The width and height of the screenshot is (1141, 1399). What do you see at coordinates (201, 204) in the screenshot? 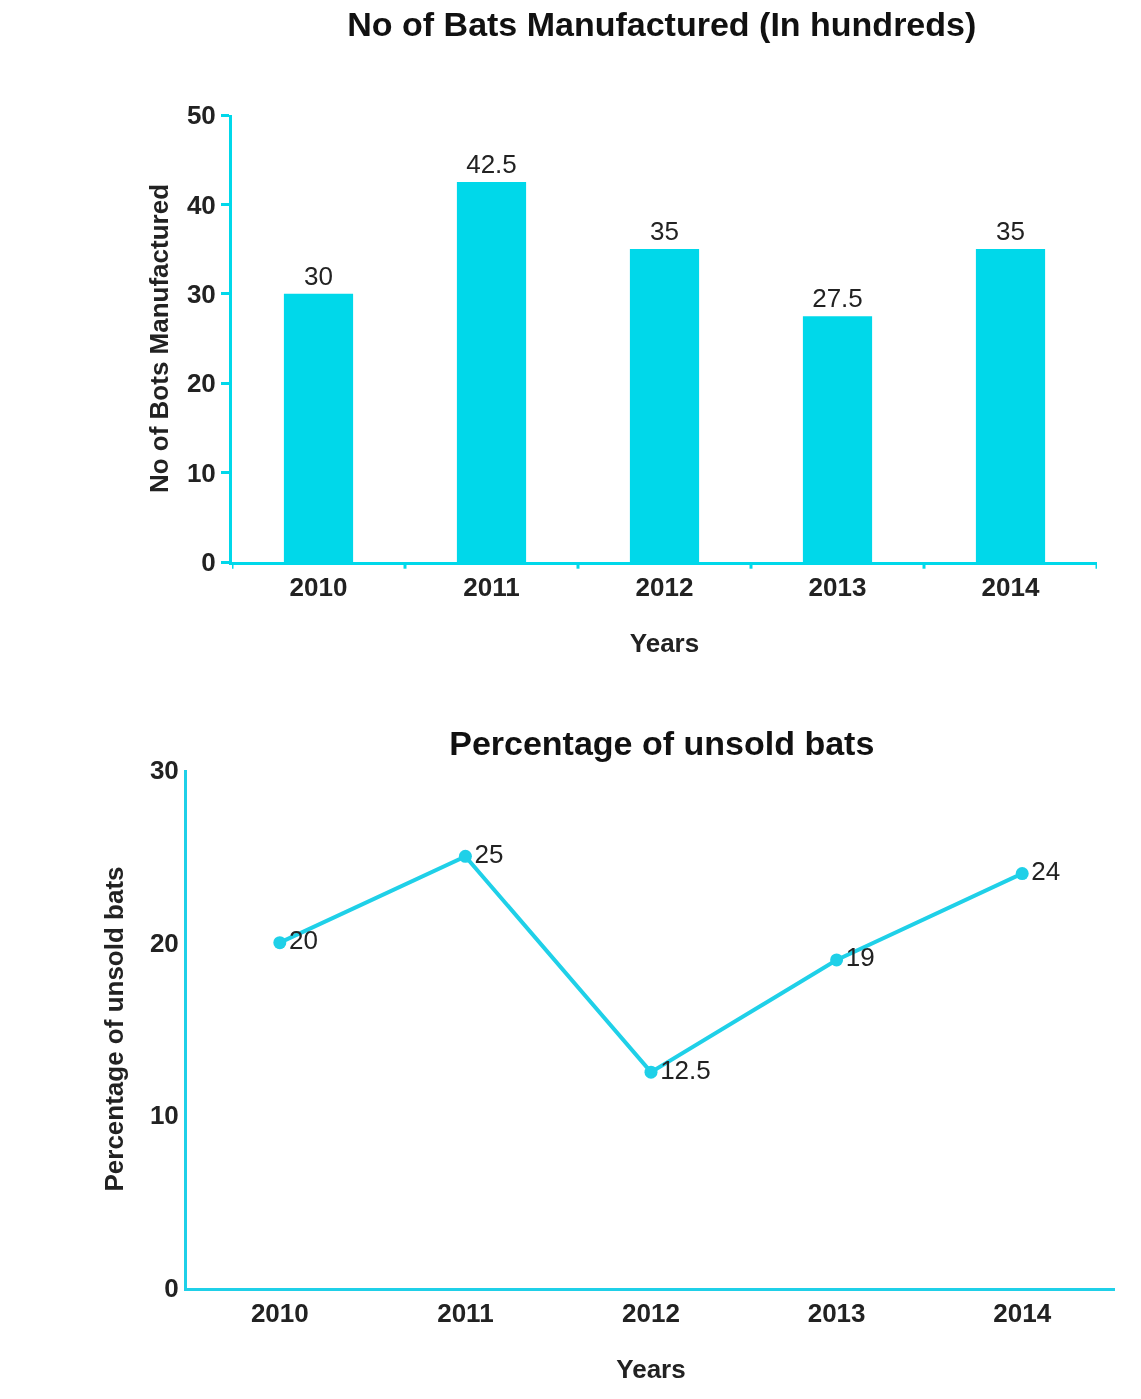
I see `y-tick-label: 40` at bounding box center [201, 204].